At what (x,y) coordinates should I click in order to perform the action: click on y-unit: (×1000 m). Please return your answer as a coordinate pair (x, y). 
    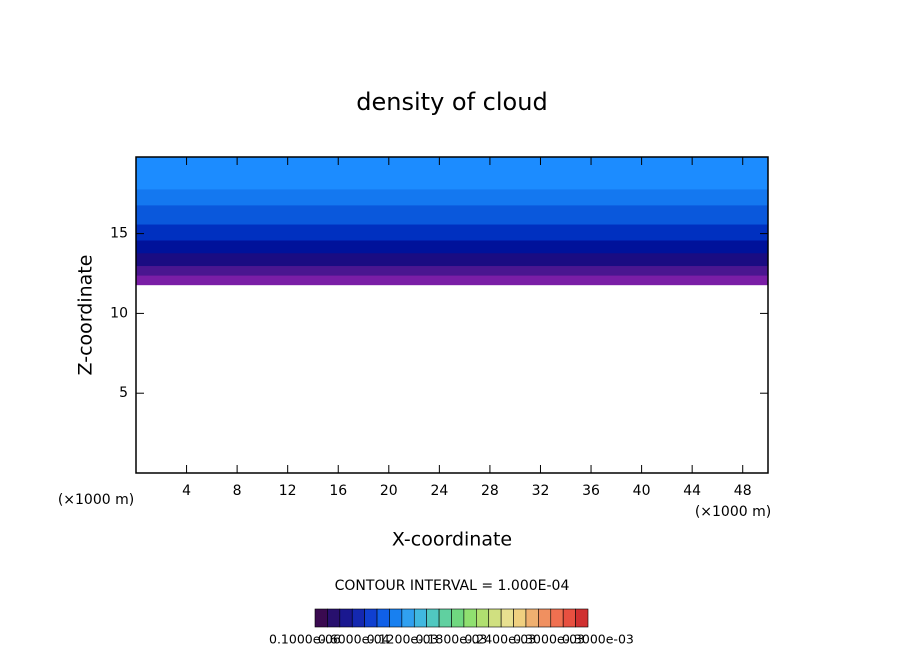
    Looking at the image, I should click on (96, 500).